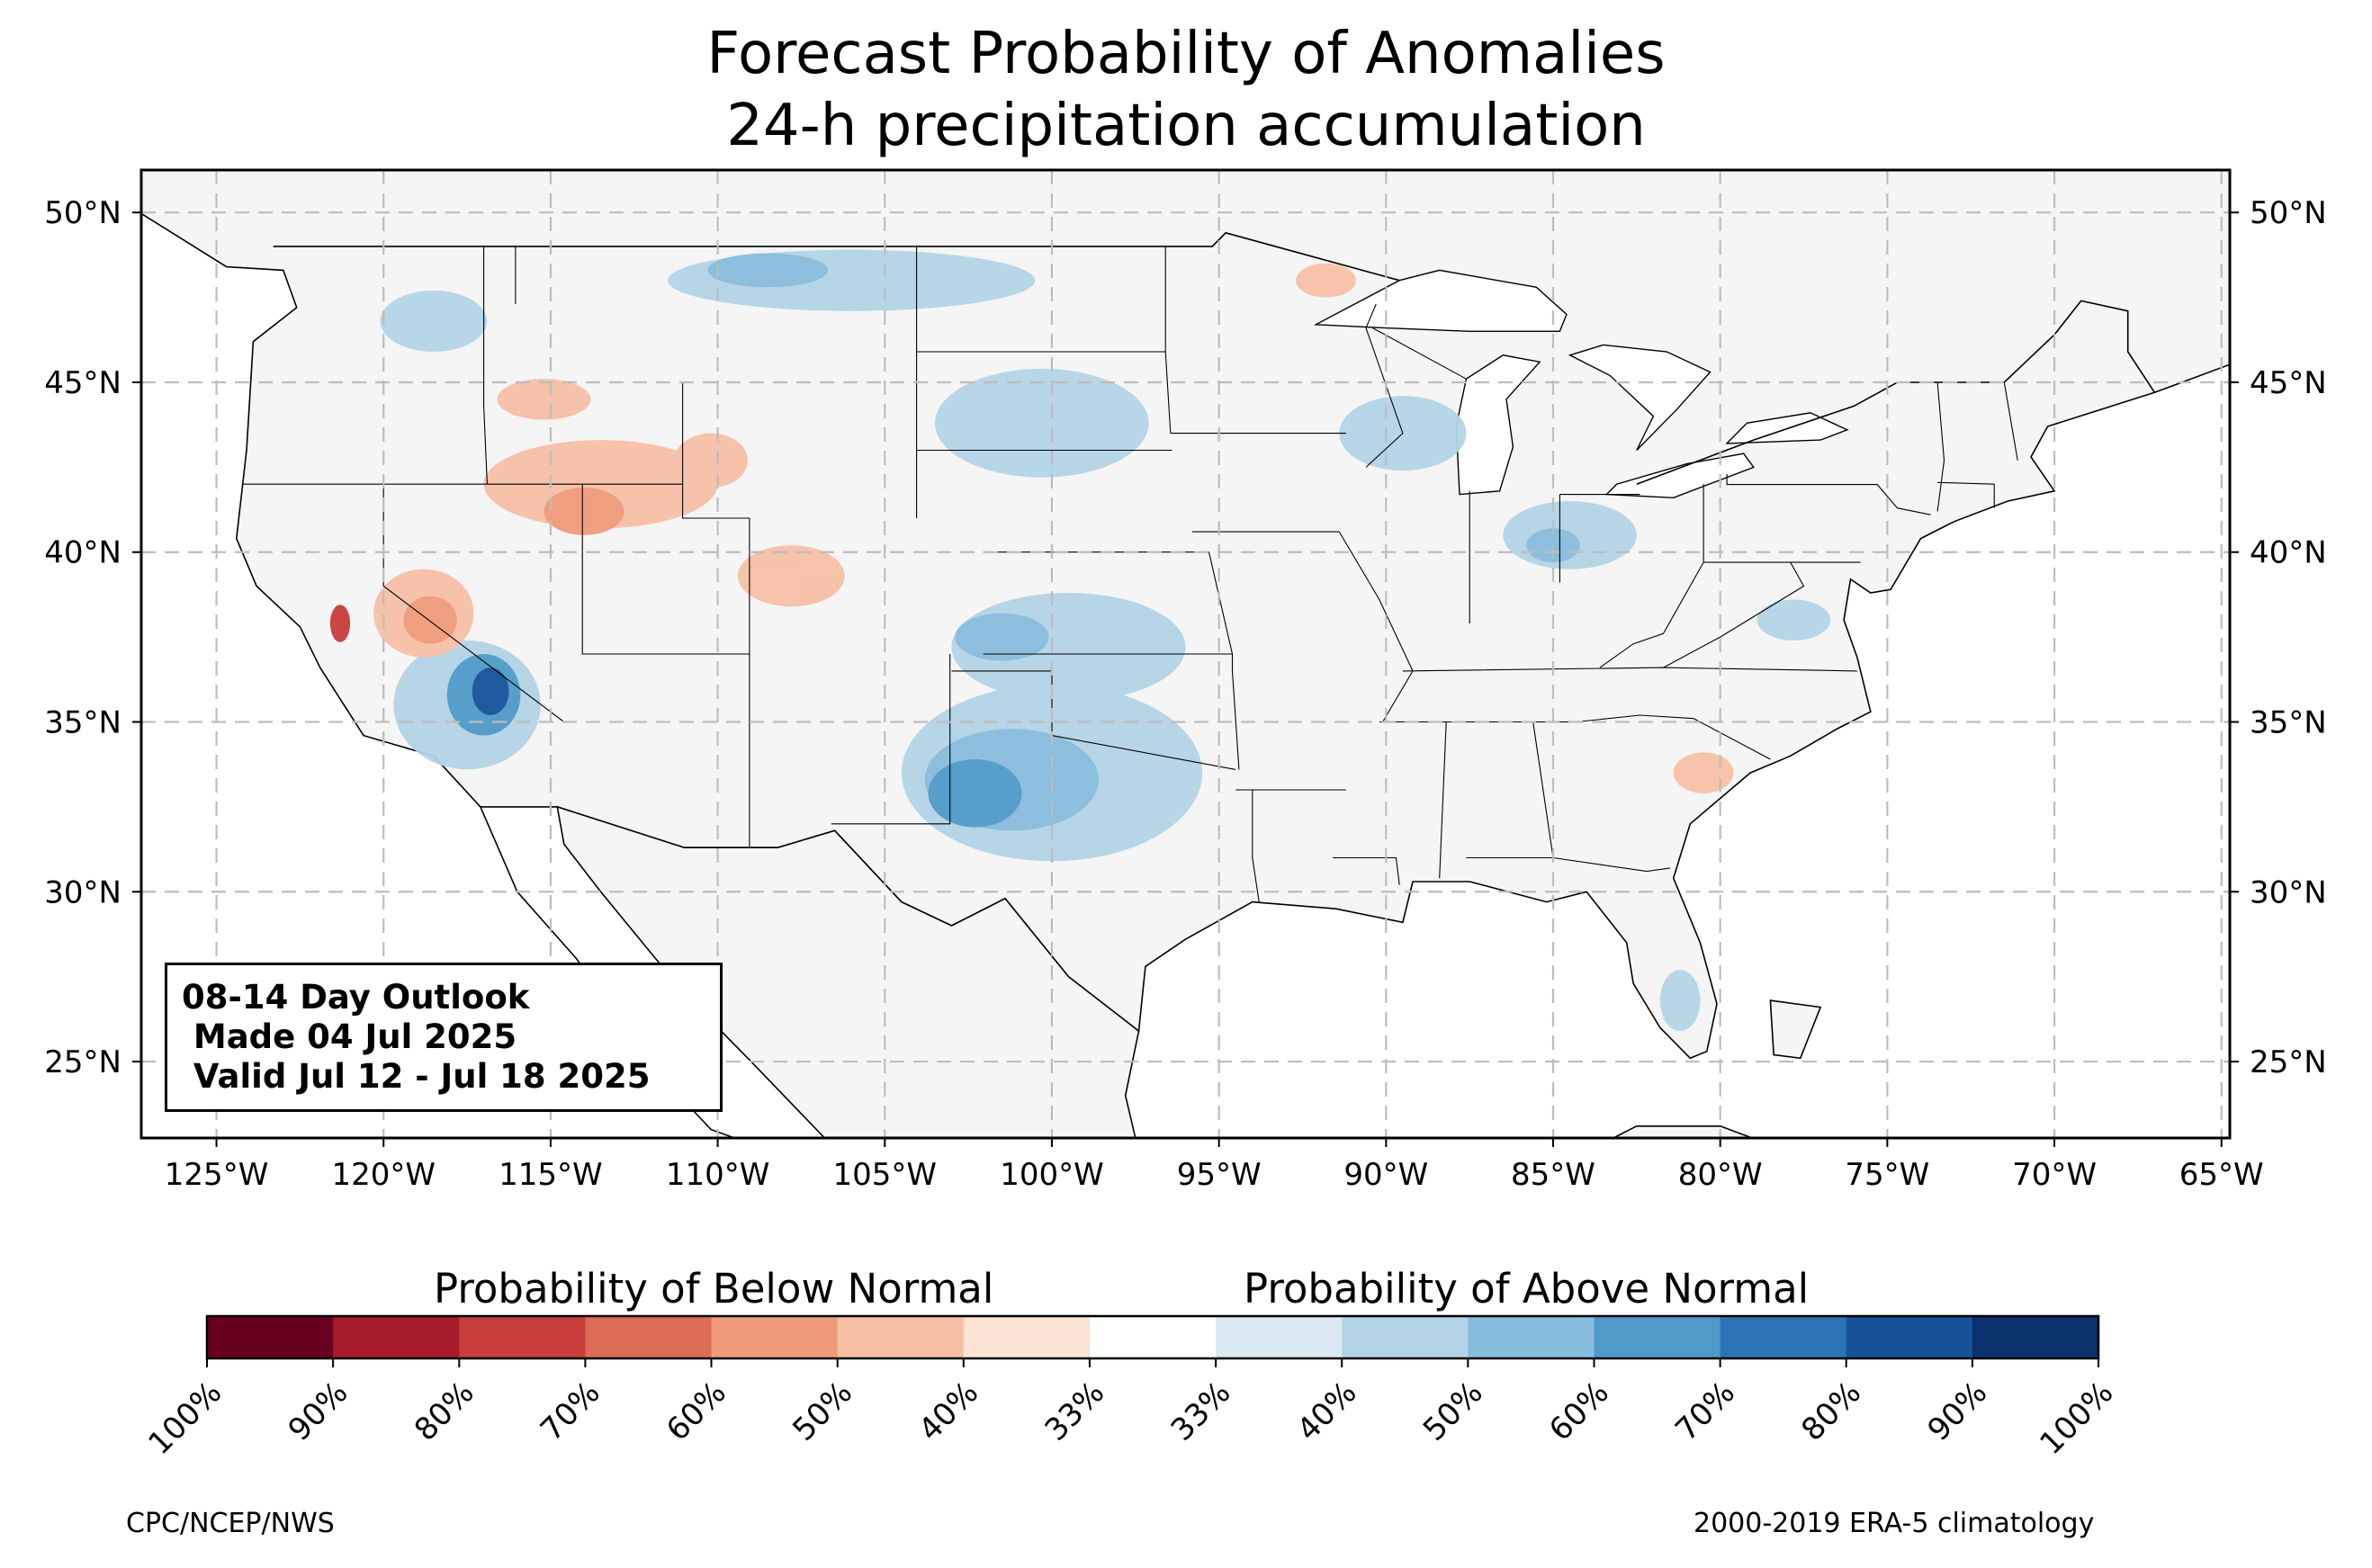  What do you see at coordinates (810, 971) in the screenshot?
I see `land-mexico` at bounding box center [810, 971].